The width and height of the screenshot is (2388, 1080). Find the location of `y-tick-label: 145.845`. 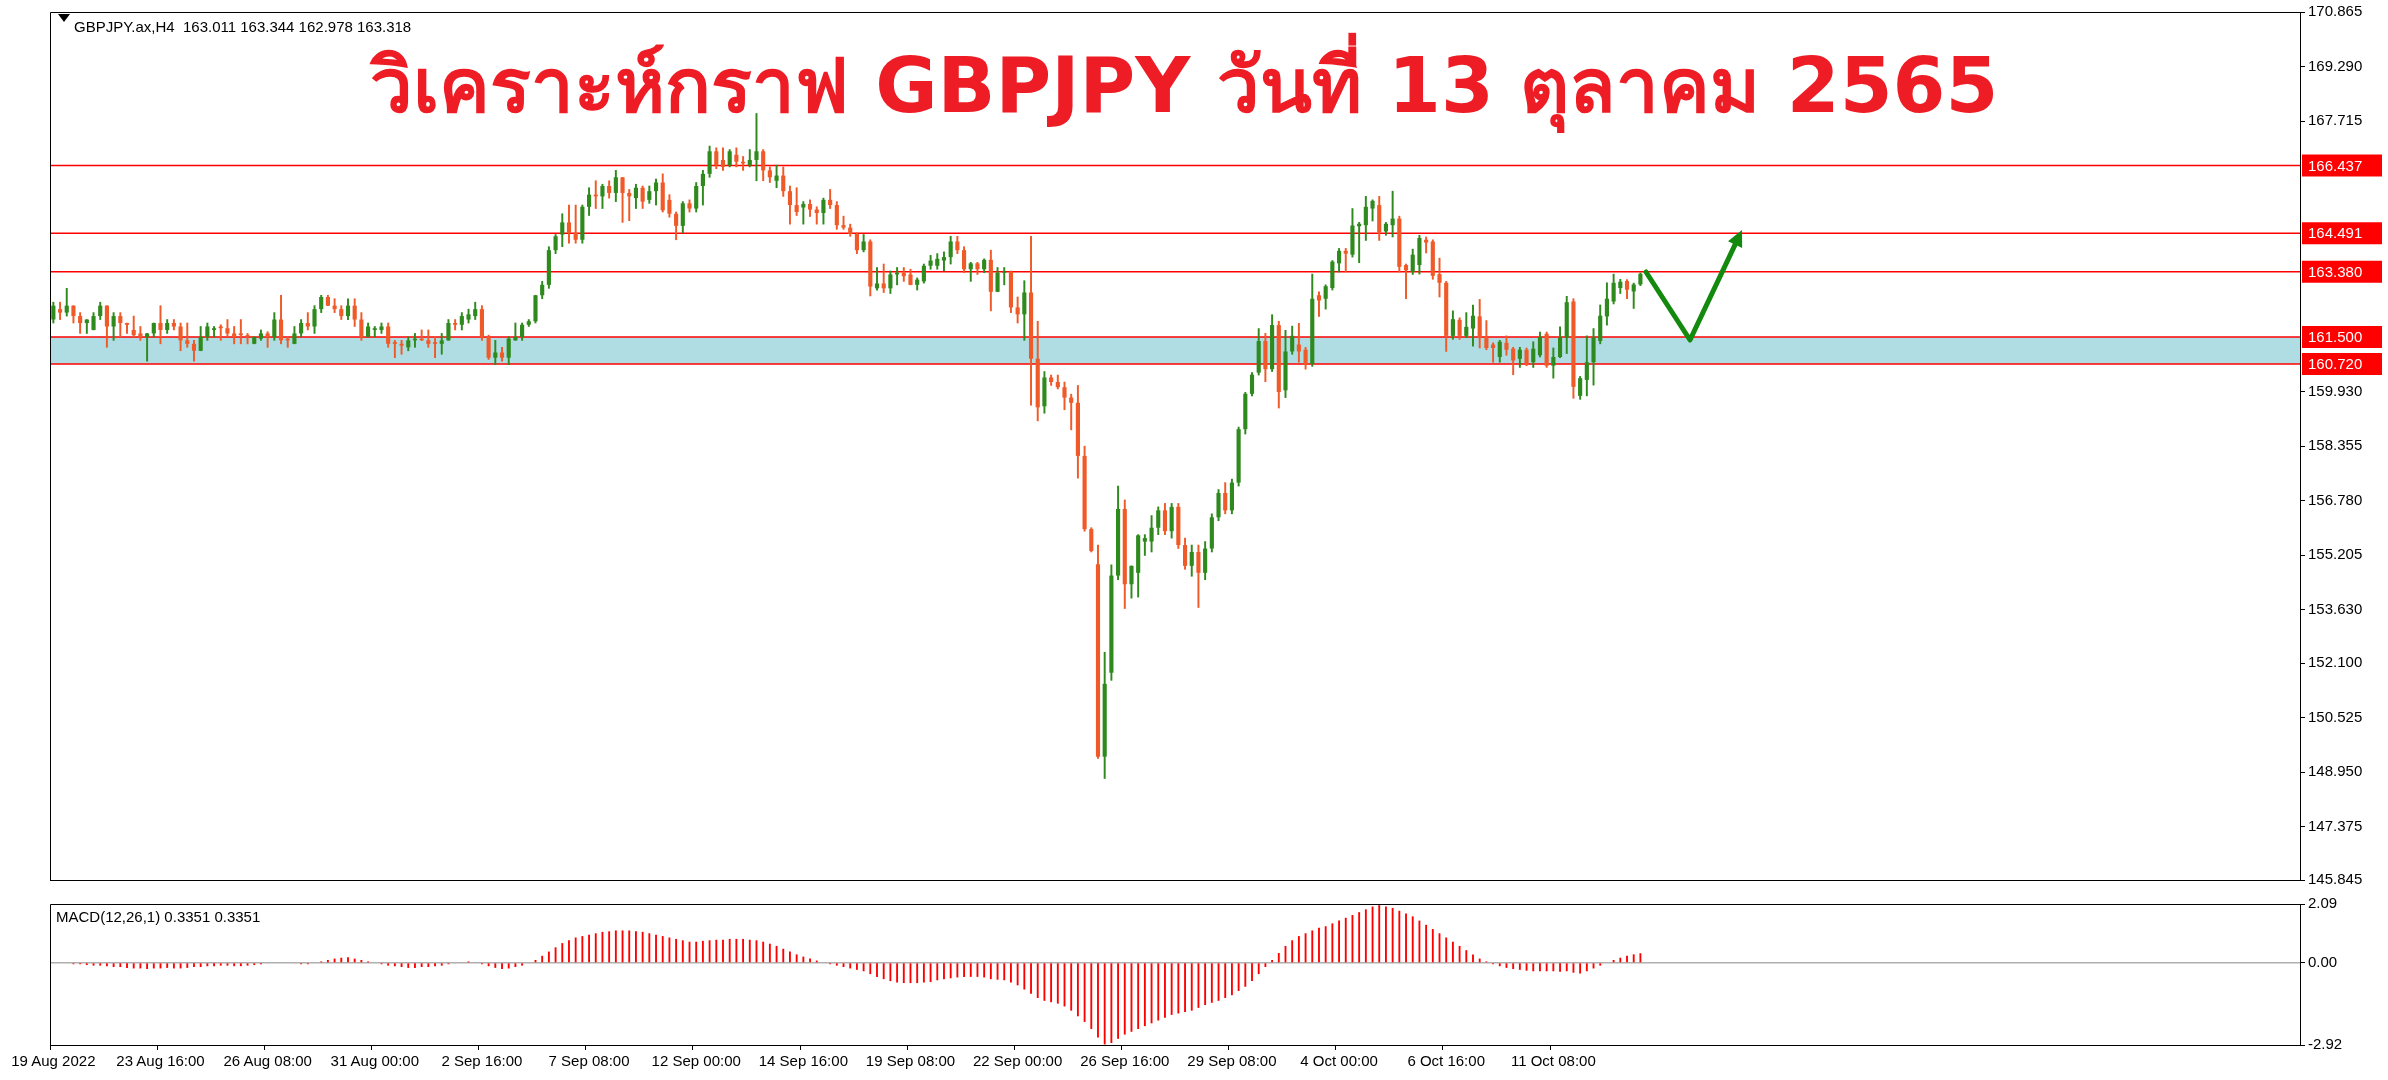

y-tick-label: 145.845 is located at coordinates (2335, 879).